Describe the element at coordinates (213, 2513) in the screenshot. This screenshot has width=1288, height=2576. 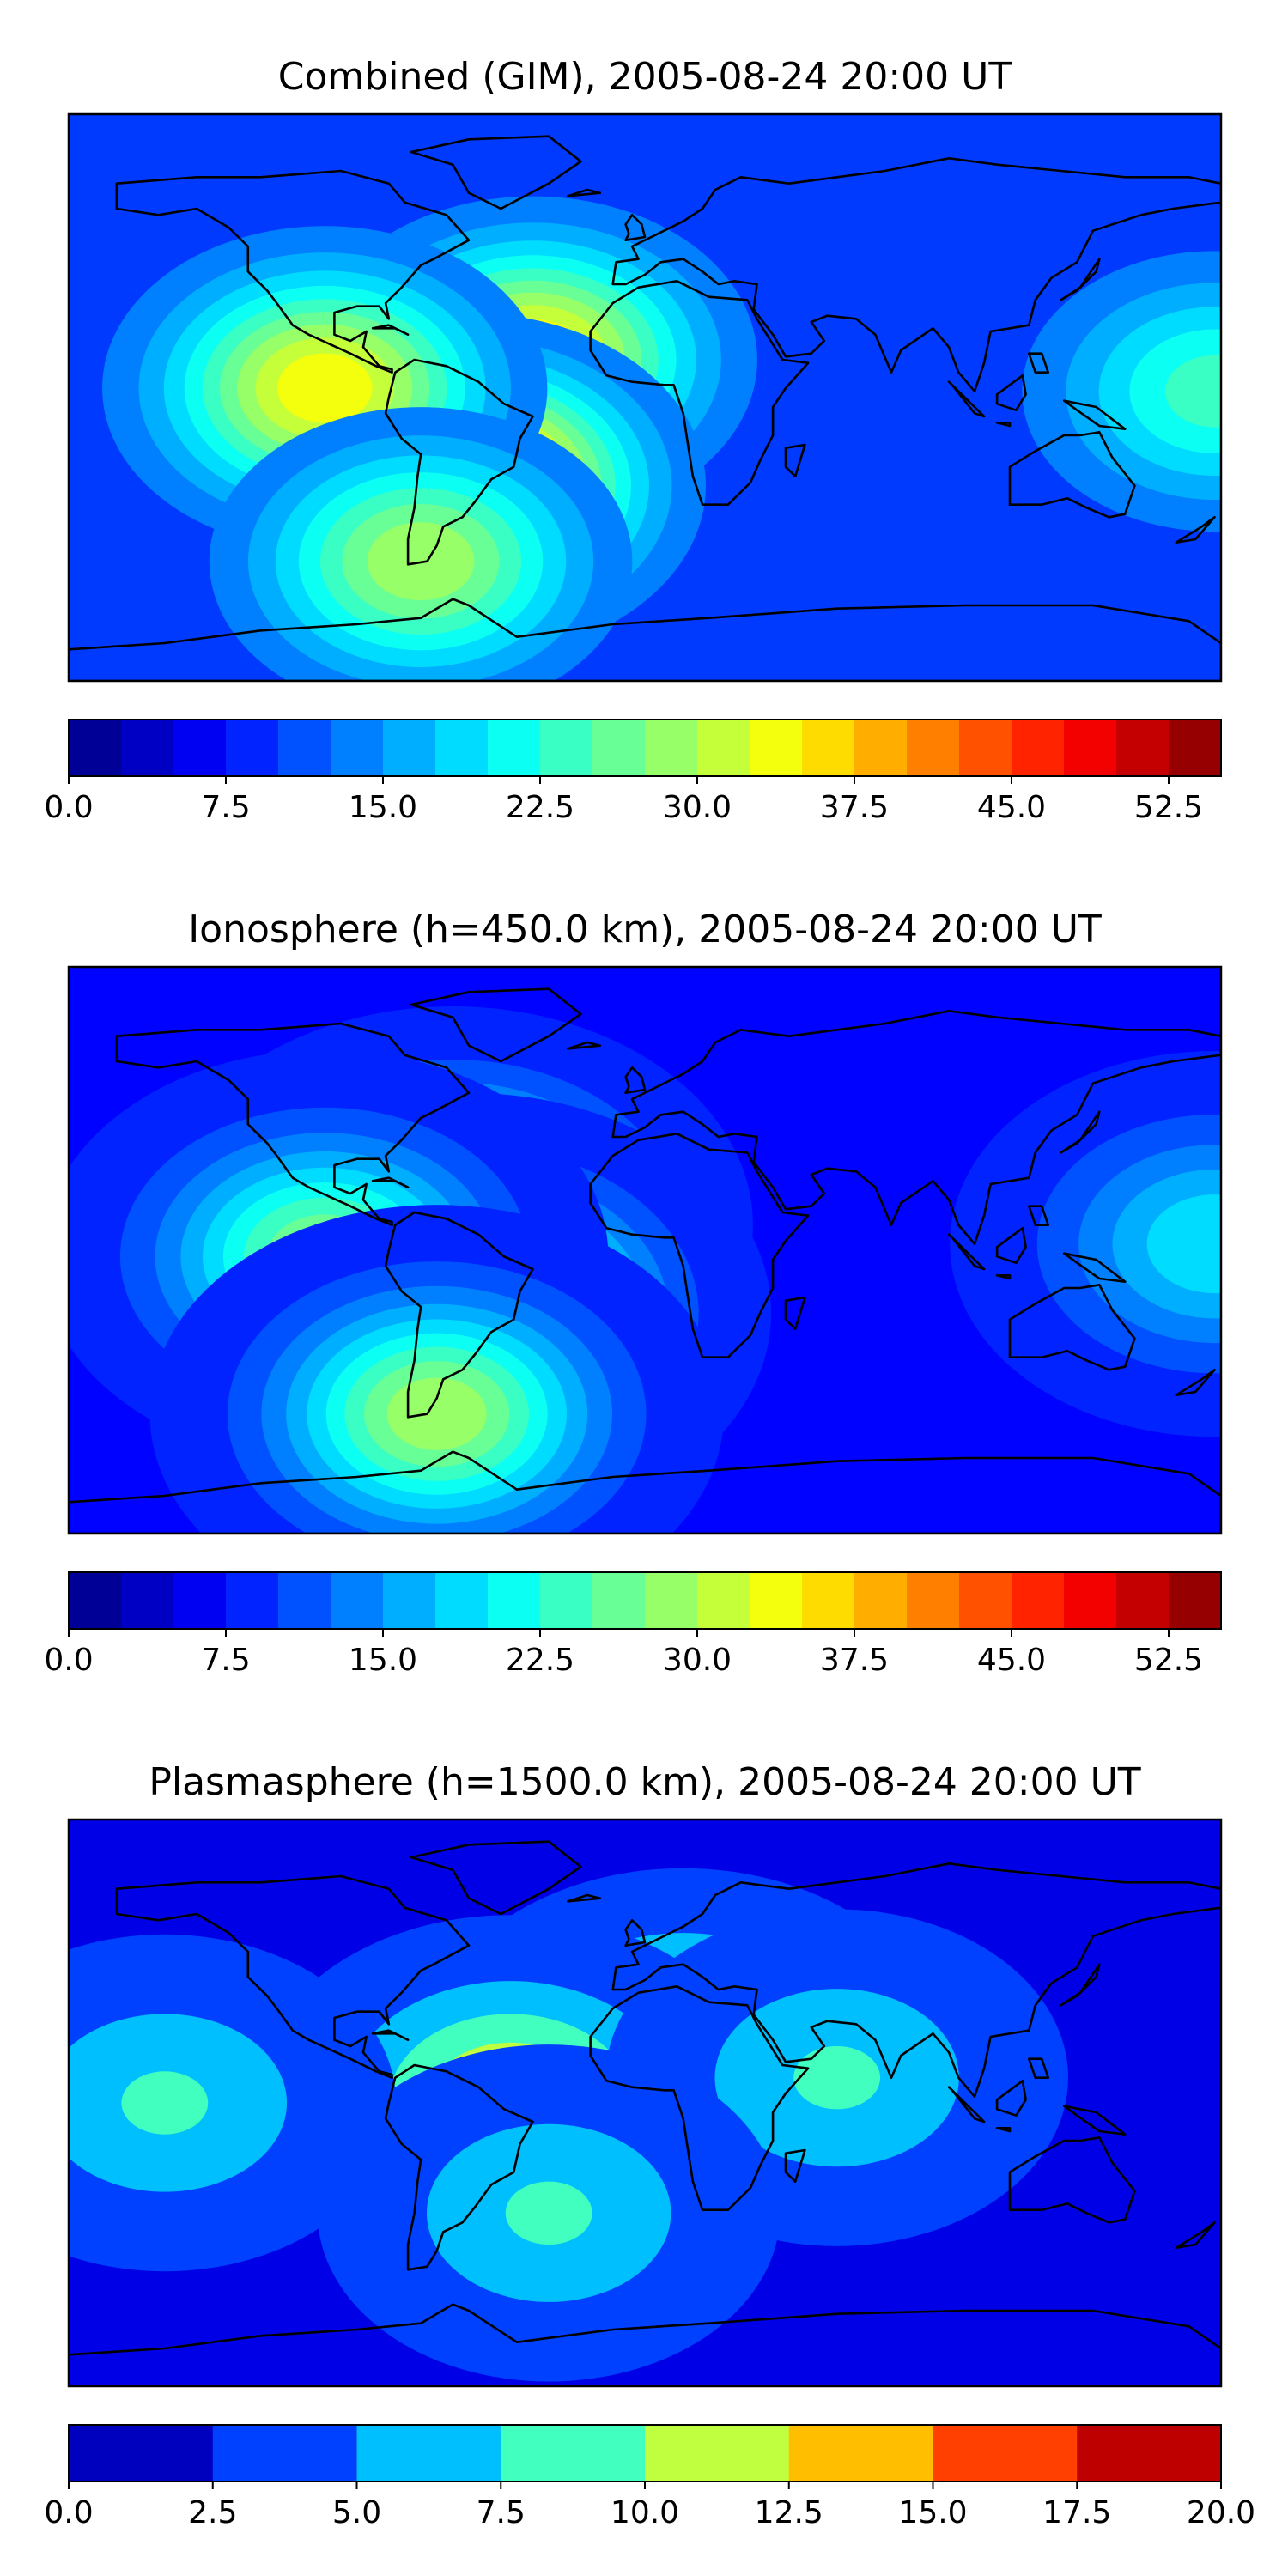
I see `colorbar-tick-label: 2.5` at that location.